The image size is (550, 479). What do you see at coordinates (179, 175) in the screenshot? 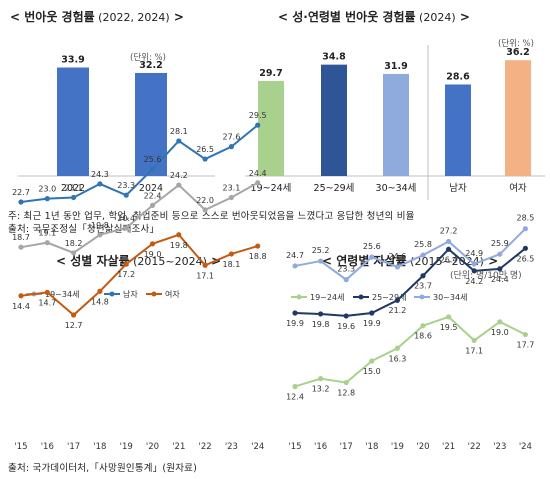
I see `suicide-sex-data-label-0-6: 24.2` at bounding box center [179, 175].